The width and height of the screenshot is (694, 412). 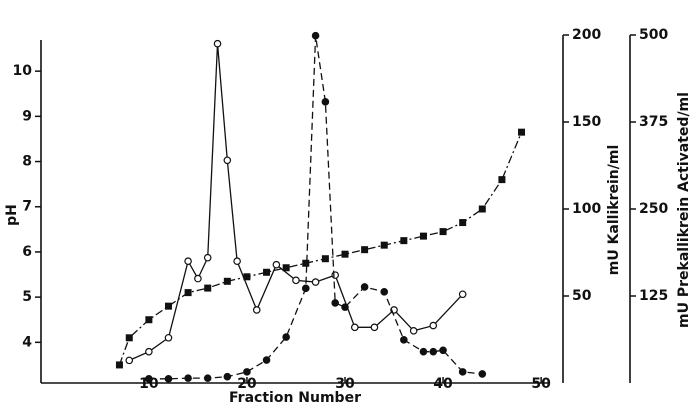 What do you see at coordinates (27, 116) in the screenshot?
I see `y-tick-label: 9` at bounding box center [27, 116].